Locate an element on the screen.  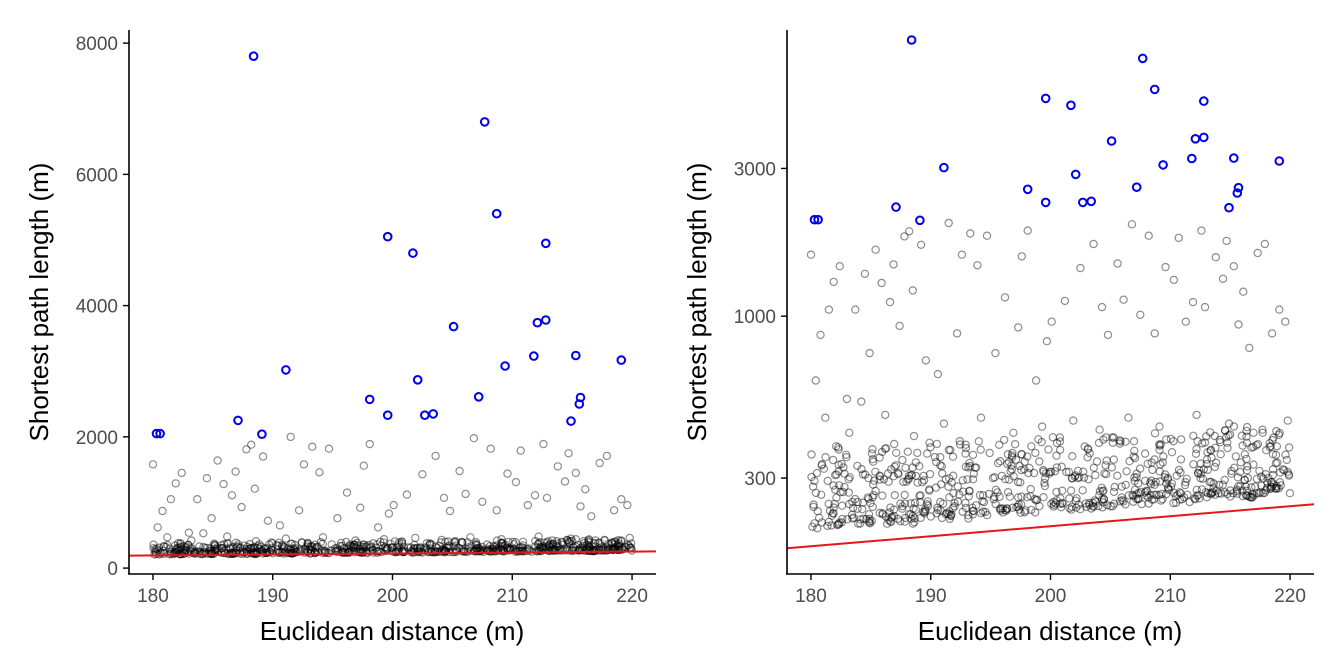
y-tick-label: 4000 is located at coordinates (97, 307).